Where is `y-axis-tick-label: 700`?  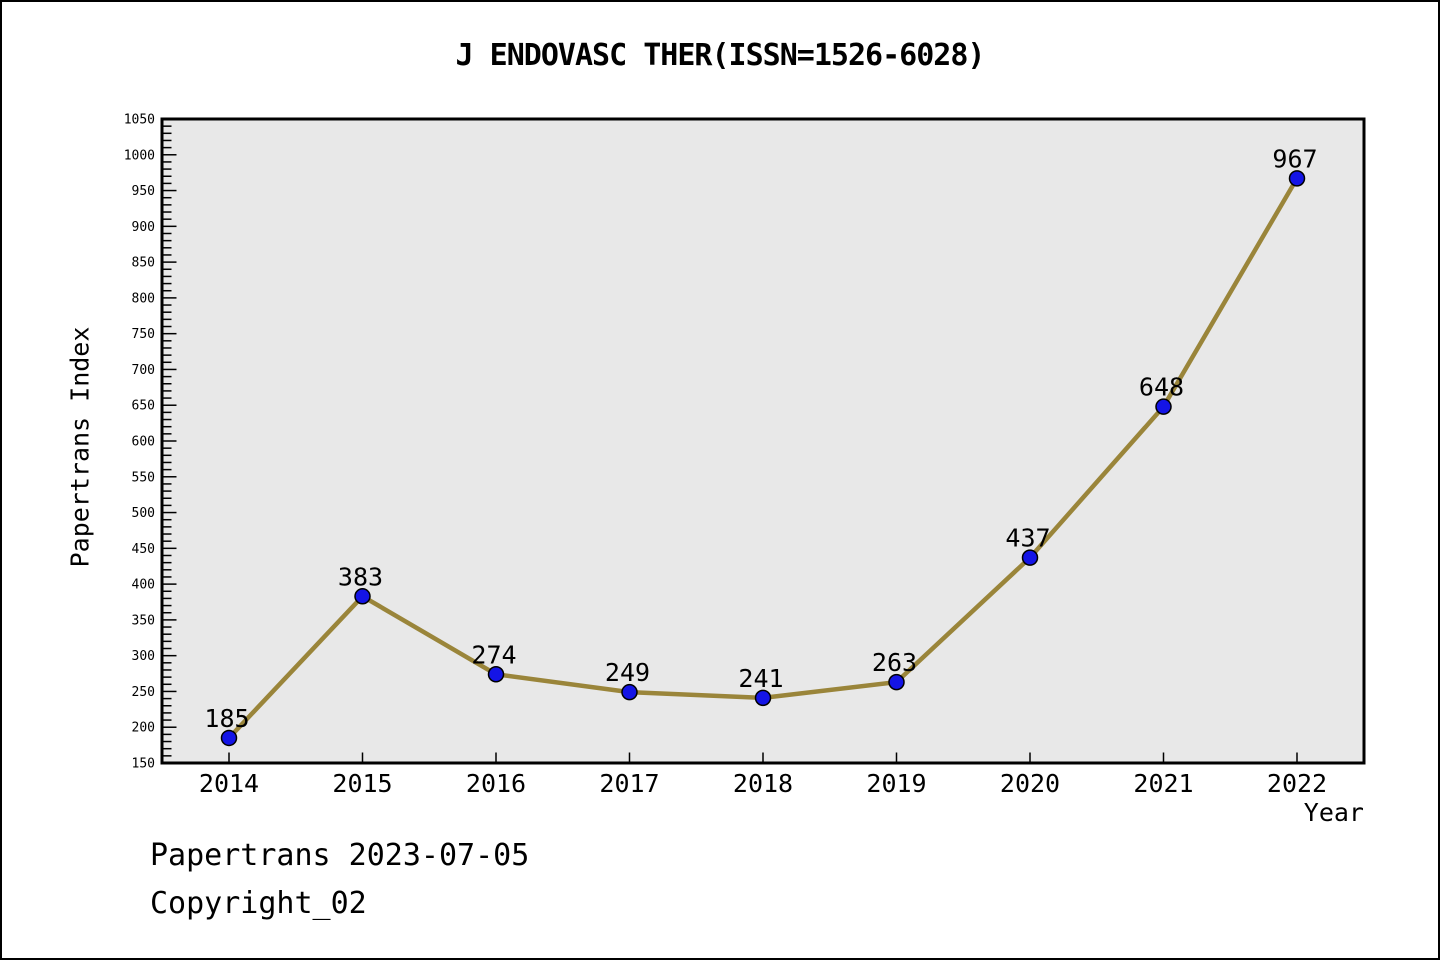
y-axis-tick-label: 700 is located at coordinates (143, 370).